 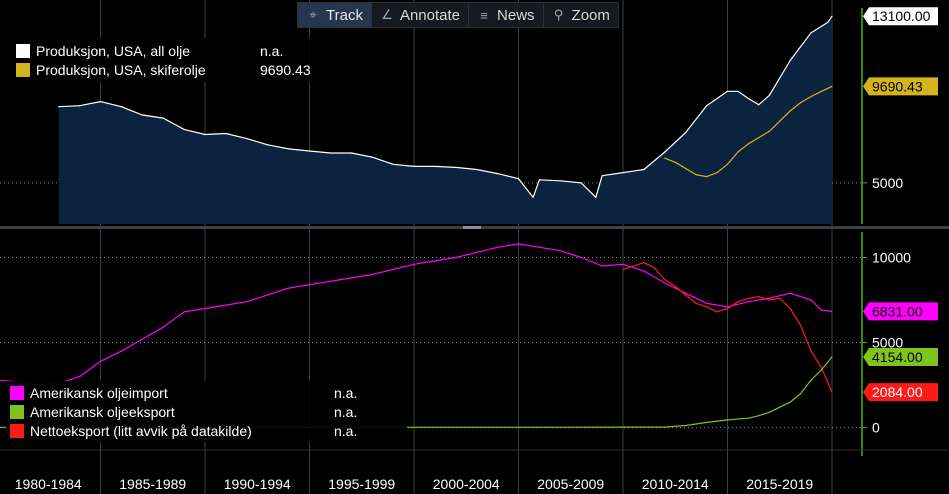 I want to click on legend-item-imports: Amerikansk oljeimport n.a., so click(x=183, y=392).